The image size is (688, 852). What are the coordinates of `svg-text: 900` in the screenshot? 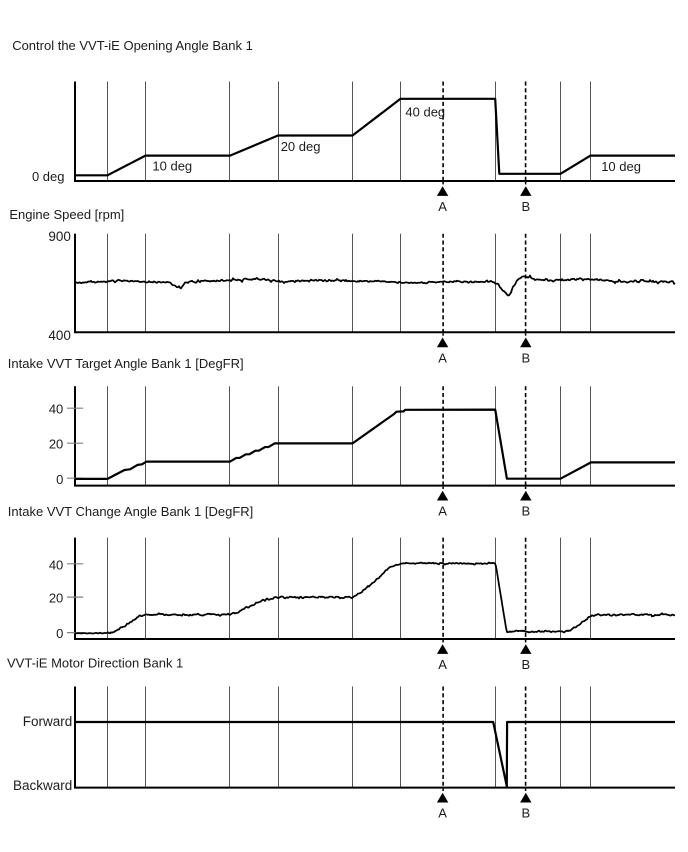 It's located at (59, 236).